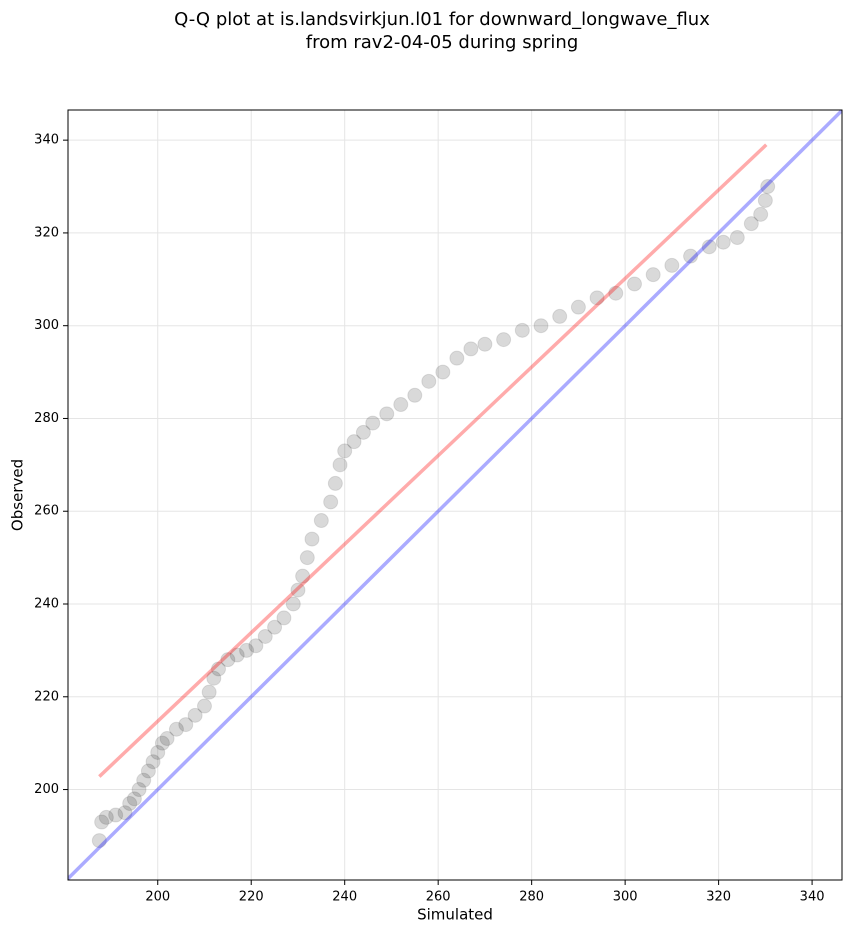  What do you see at coordinates (251, 897) in the screenshot?
I see `x-tick-label: 220` at bounding box center [251, 897].